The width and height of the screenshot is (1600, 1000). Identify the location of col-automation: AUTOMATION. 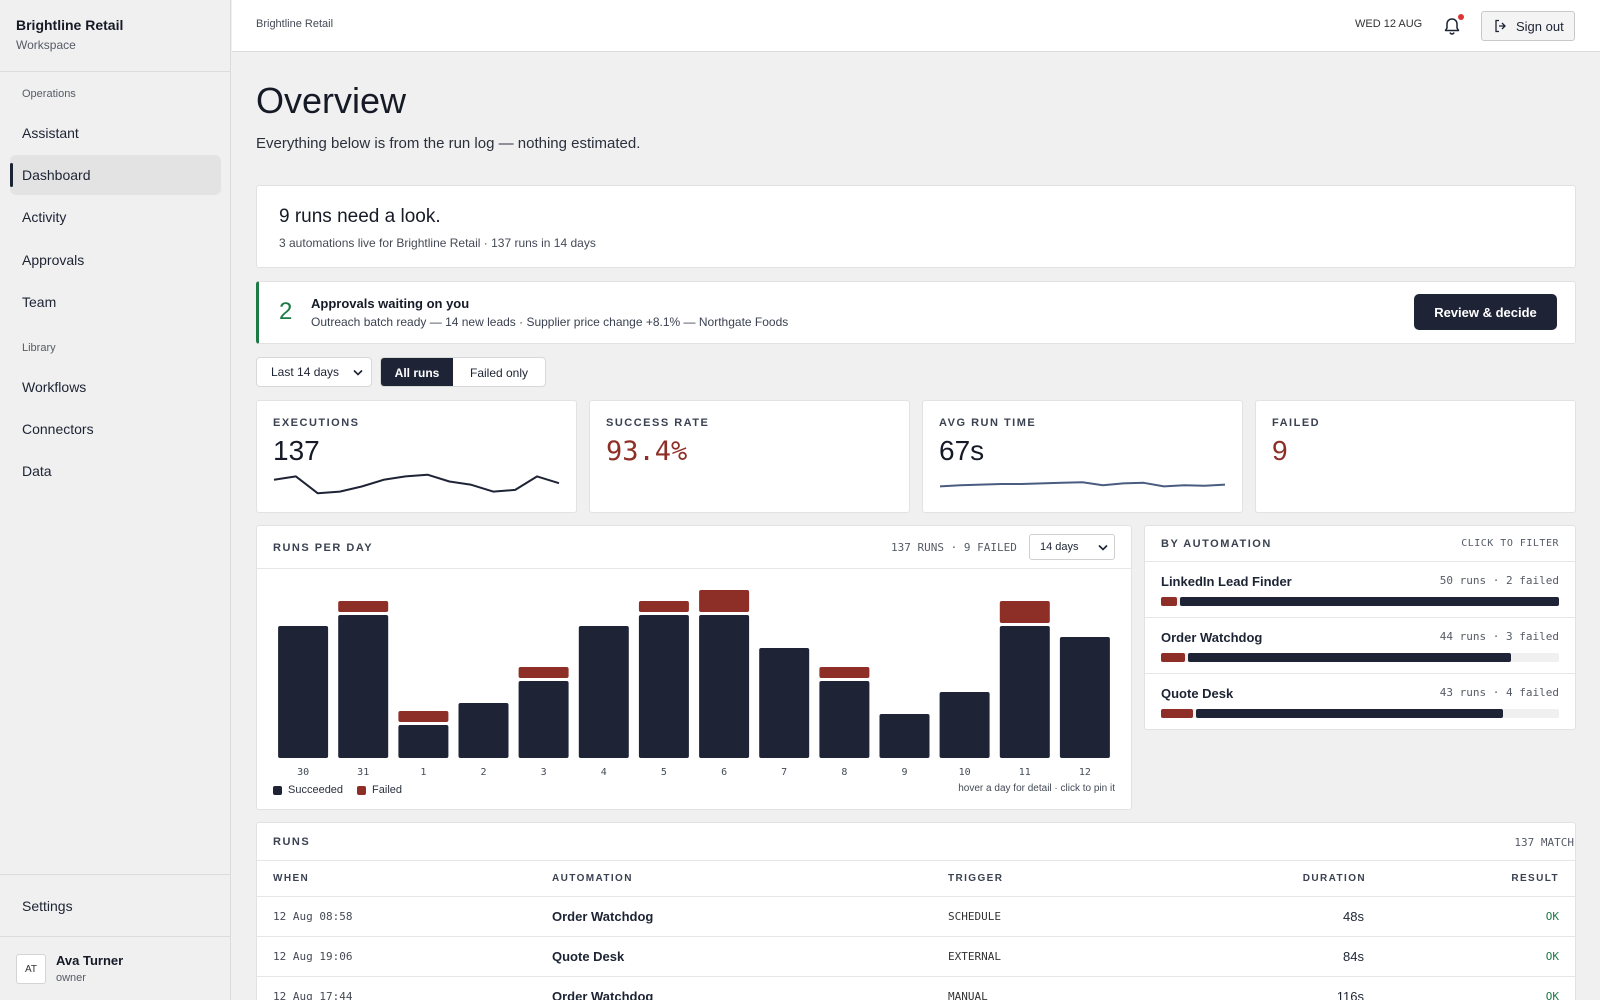
(592, 878).